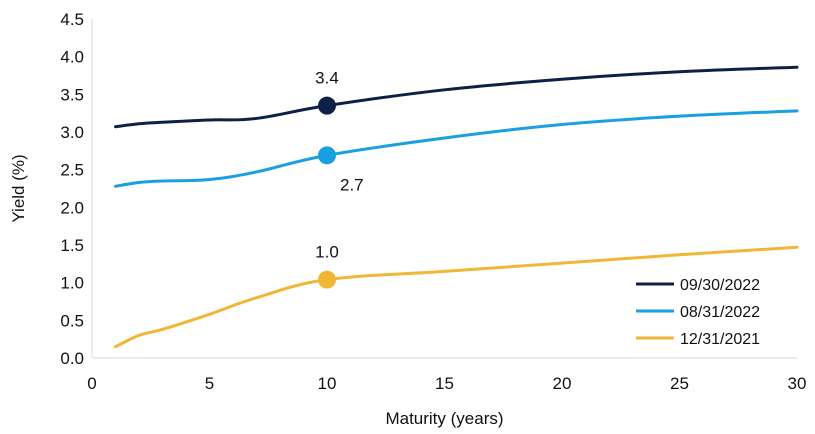  I want to click on y-axis-title: Yield (%), so click(18, 188).